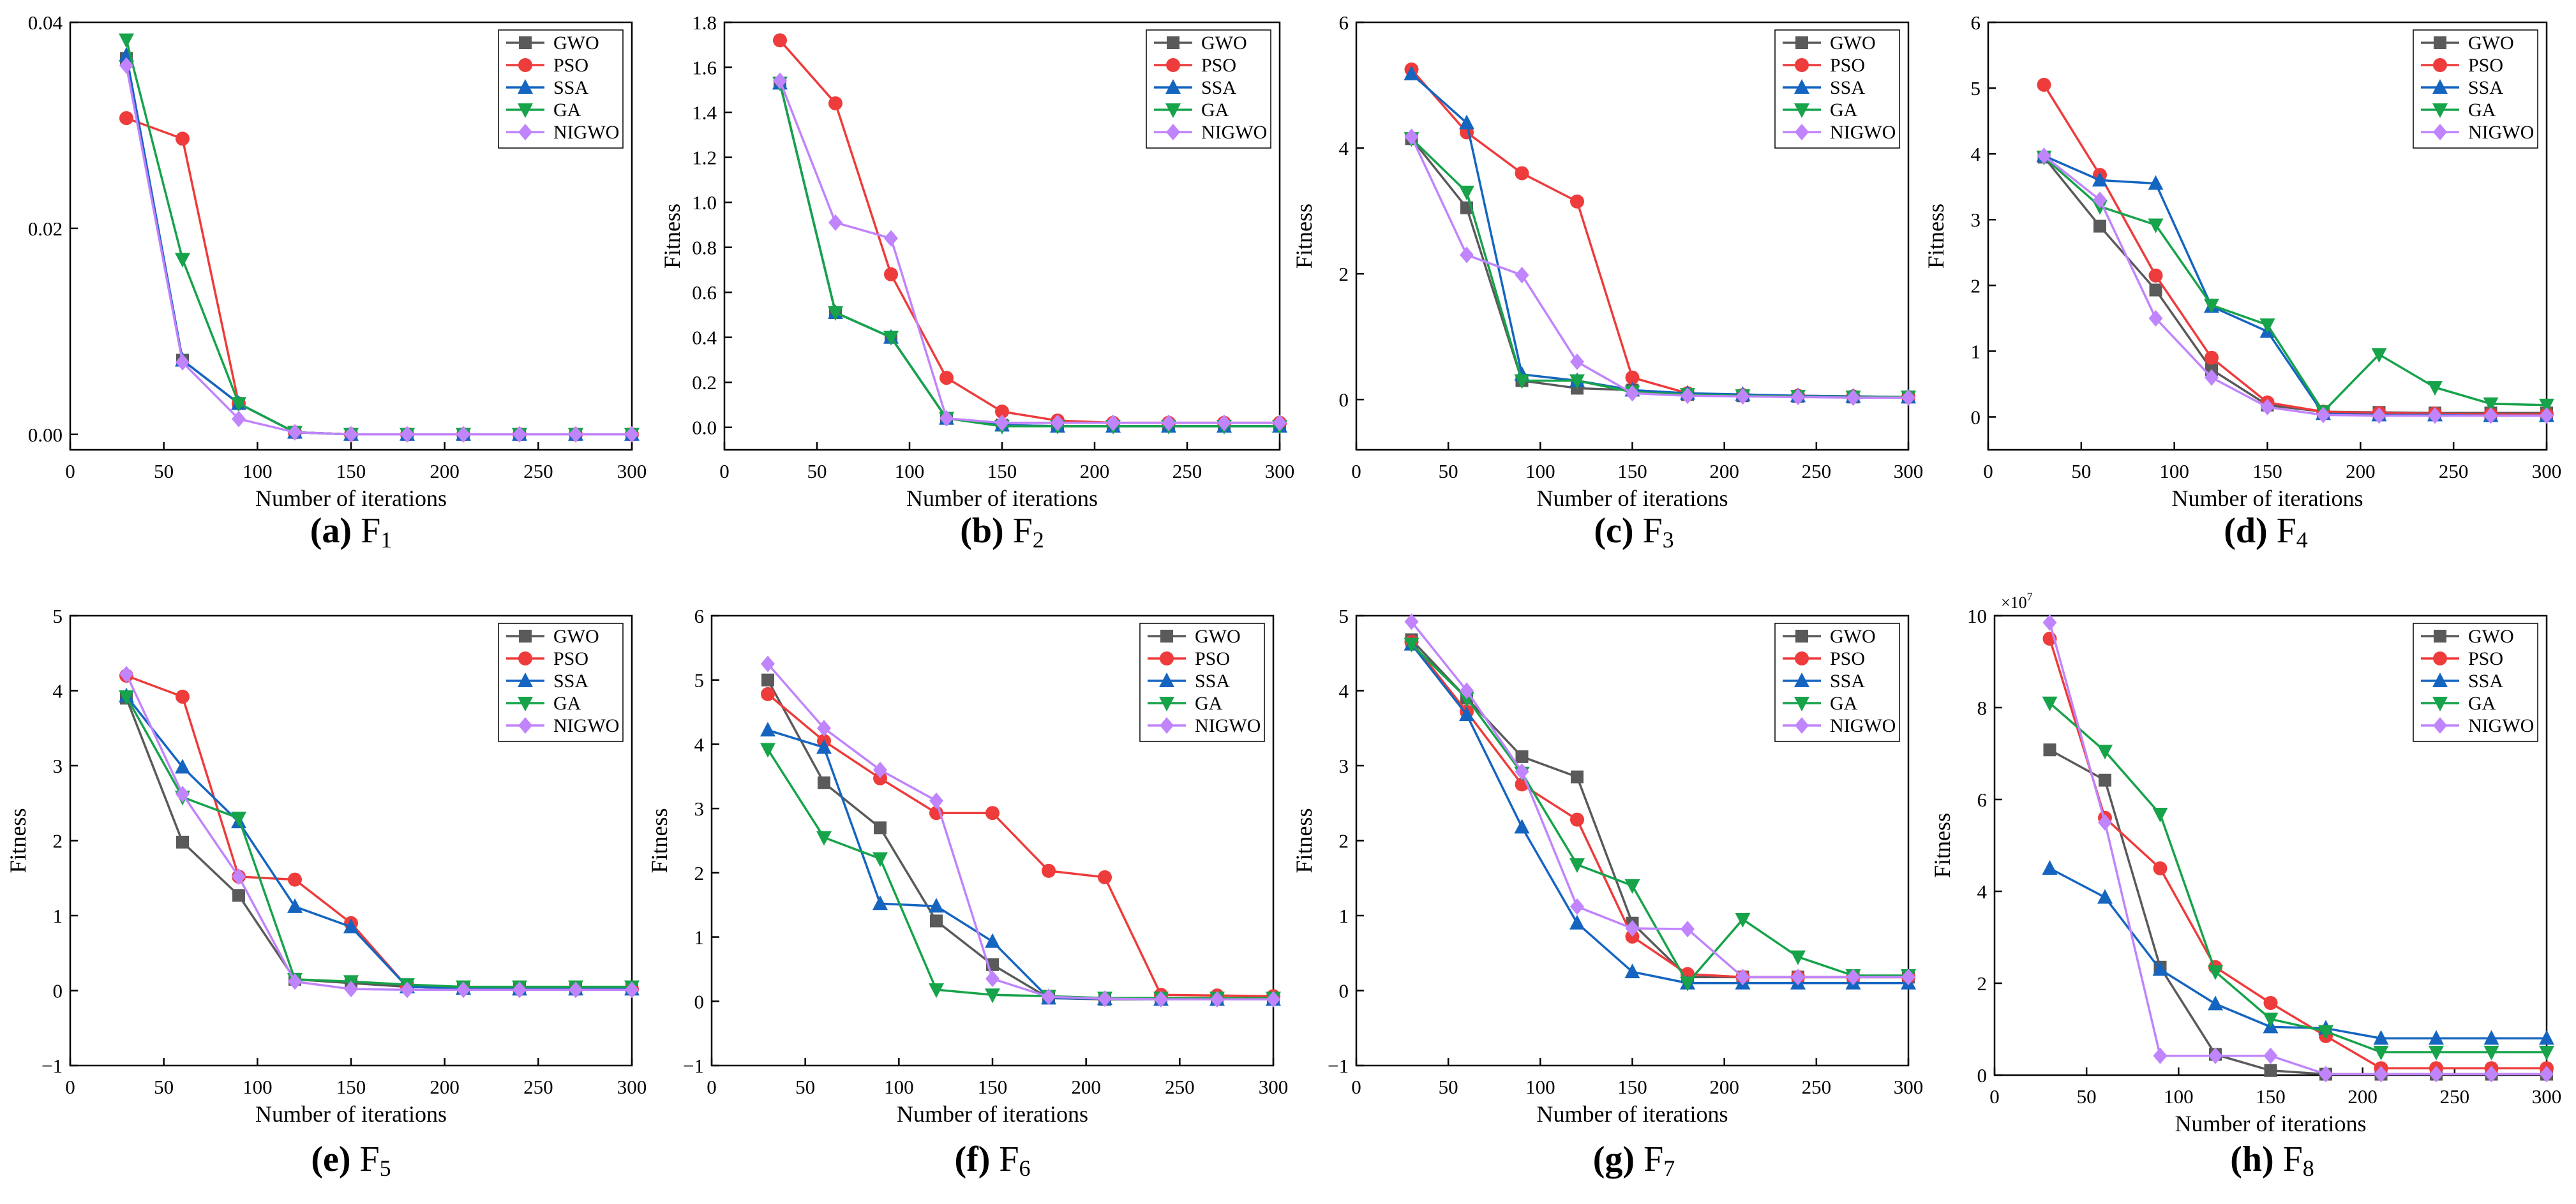 This screenshot has height=1204, width=2576. I want to click on legend-label-ga: GA, so click(567, 703).